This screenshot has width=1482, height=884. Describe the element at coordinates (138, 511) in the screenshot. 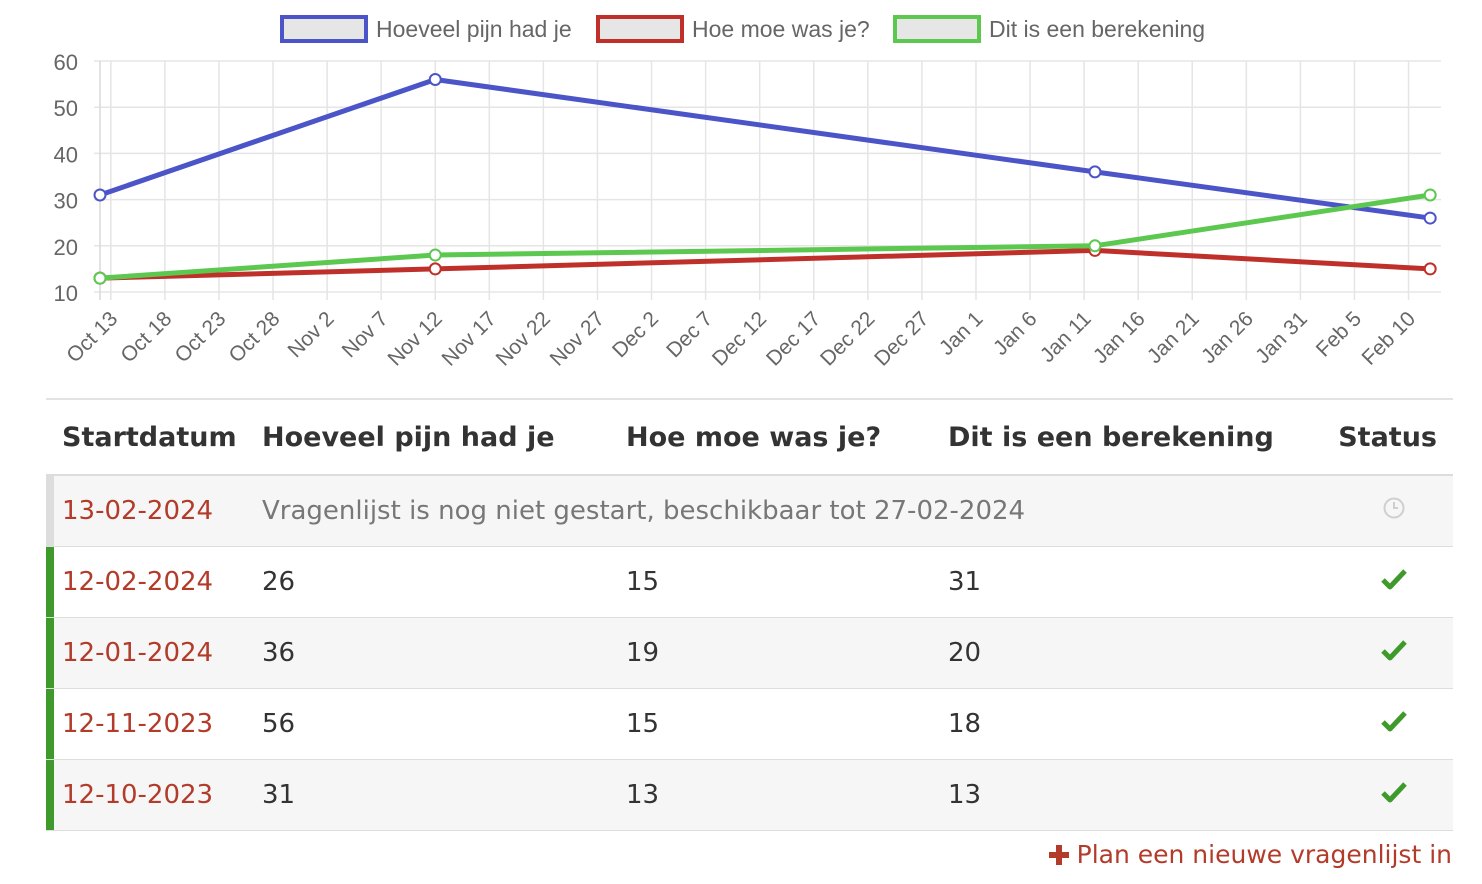

I see `start-date: 13-02-2024` at that location.